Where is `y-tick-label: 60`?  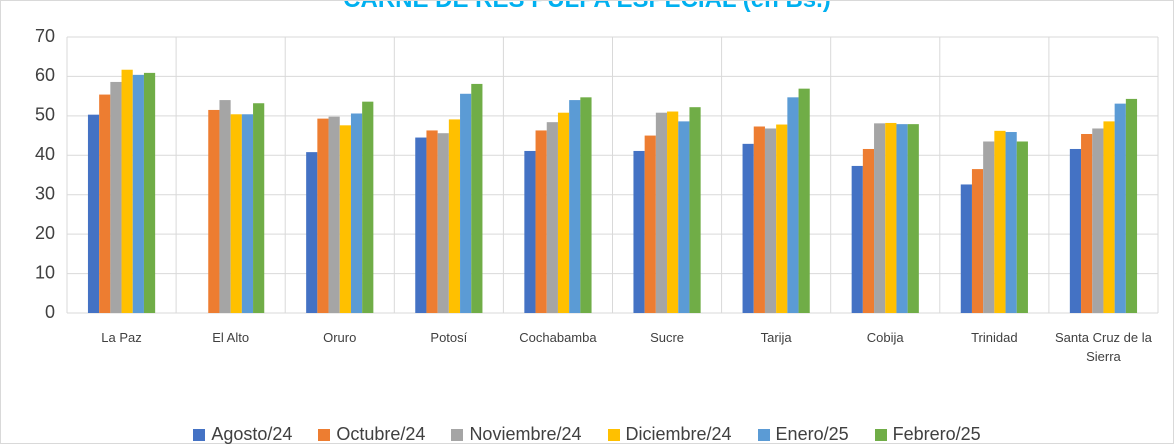 y-tick-label: 60 is located at coordinates (45, 75).